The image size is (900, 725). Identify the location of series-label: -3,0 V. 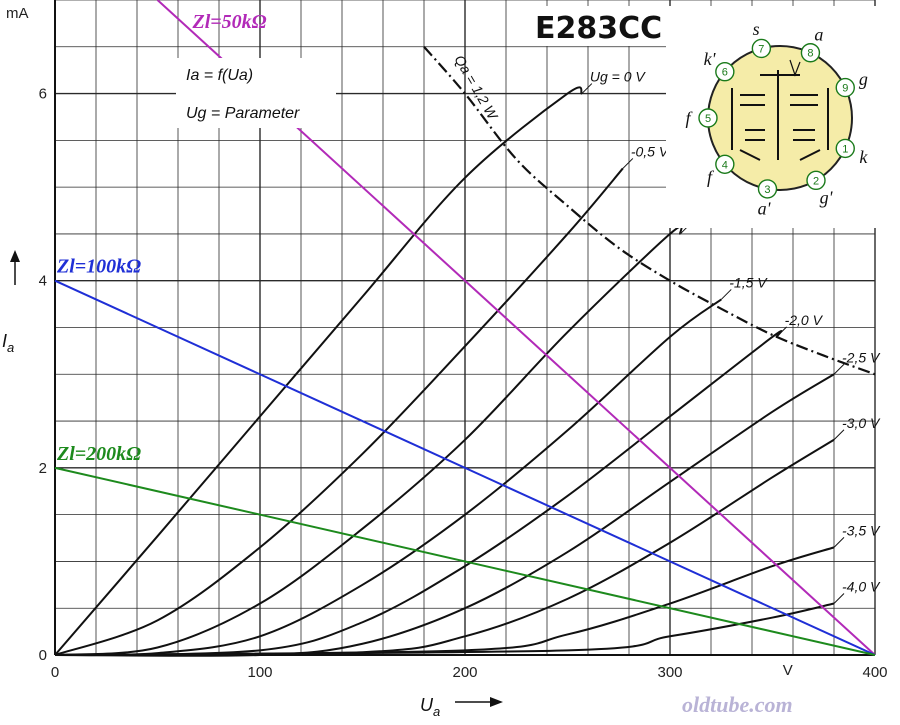
(861, 423).